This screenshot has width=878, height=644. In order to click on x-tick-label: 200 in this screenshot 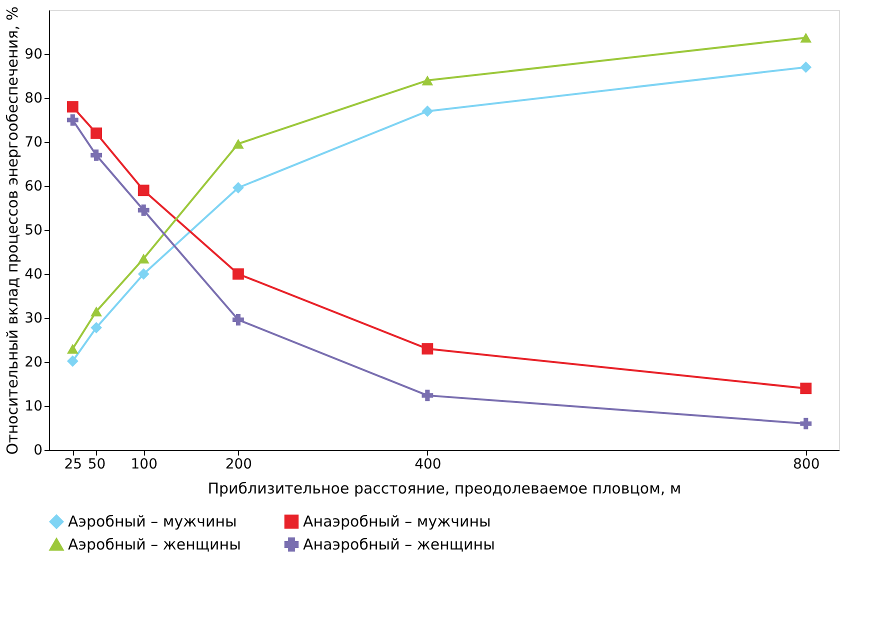, I will do `click(238, 464)`.